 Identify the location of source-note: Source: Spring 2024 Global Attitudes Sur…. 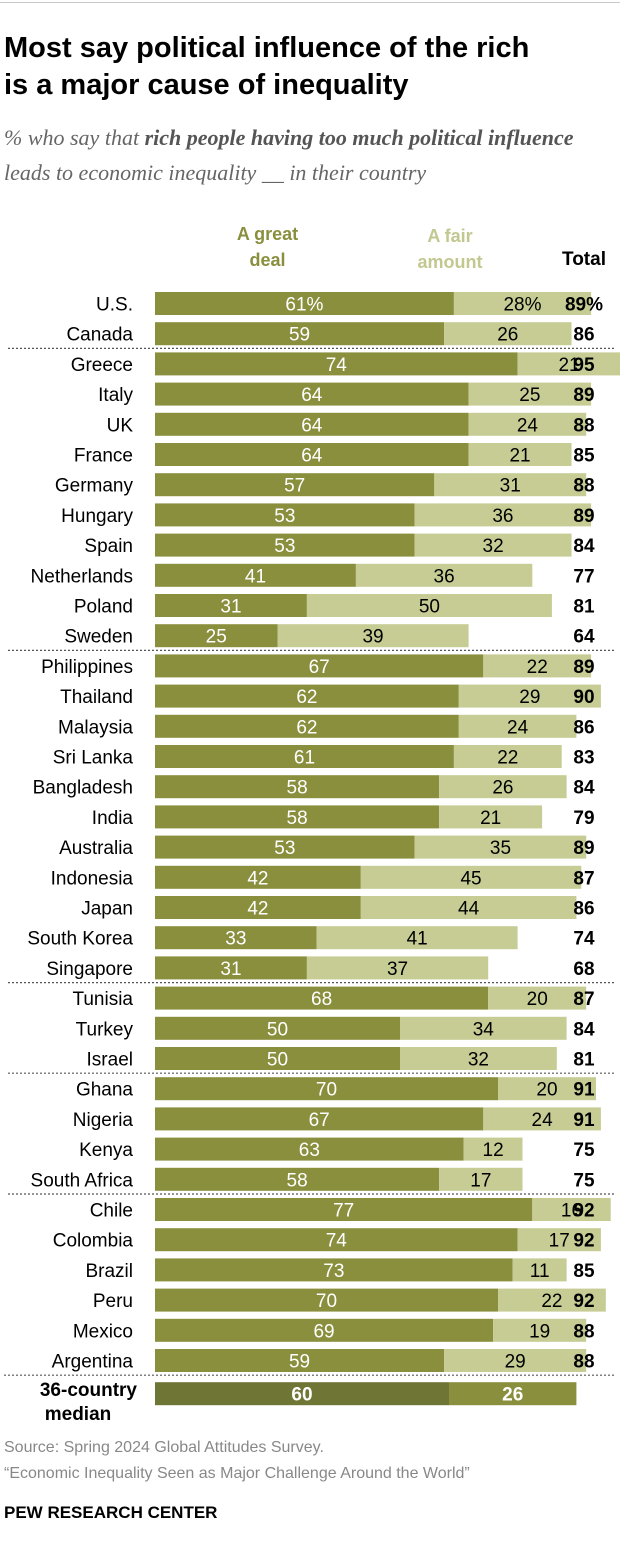
(309, 1461).